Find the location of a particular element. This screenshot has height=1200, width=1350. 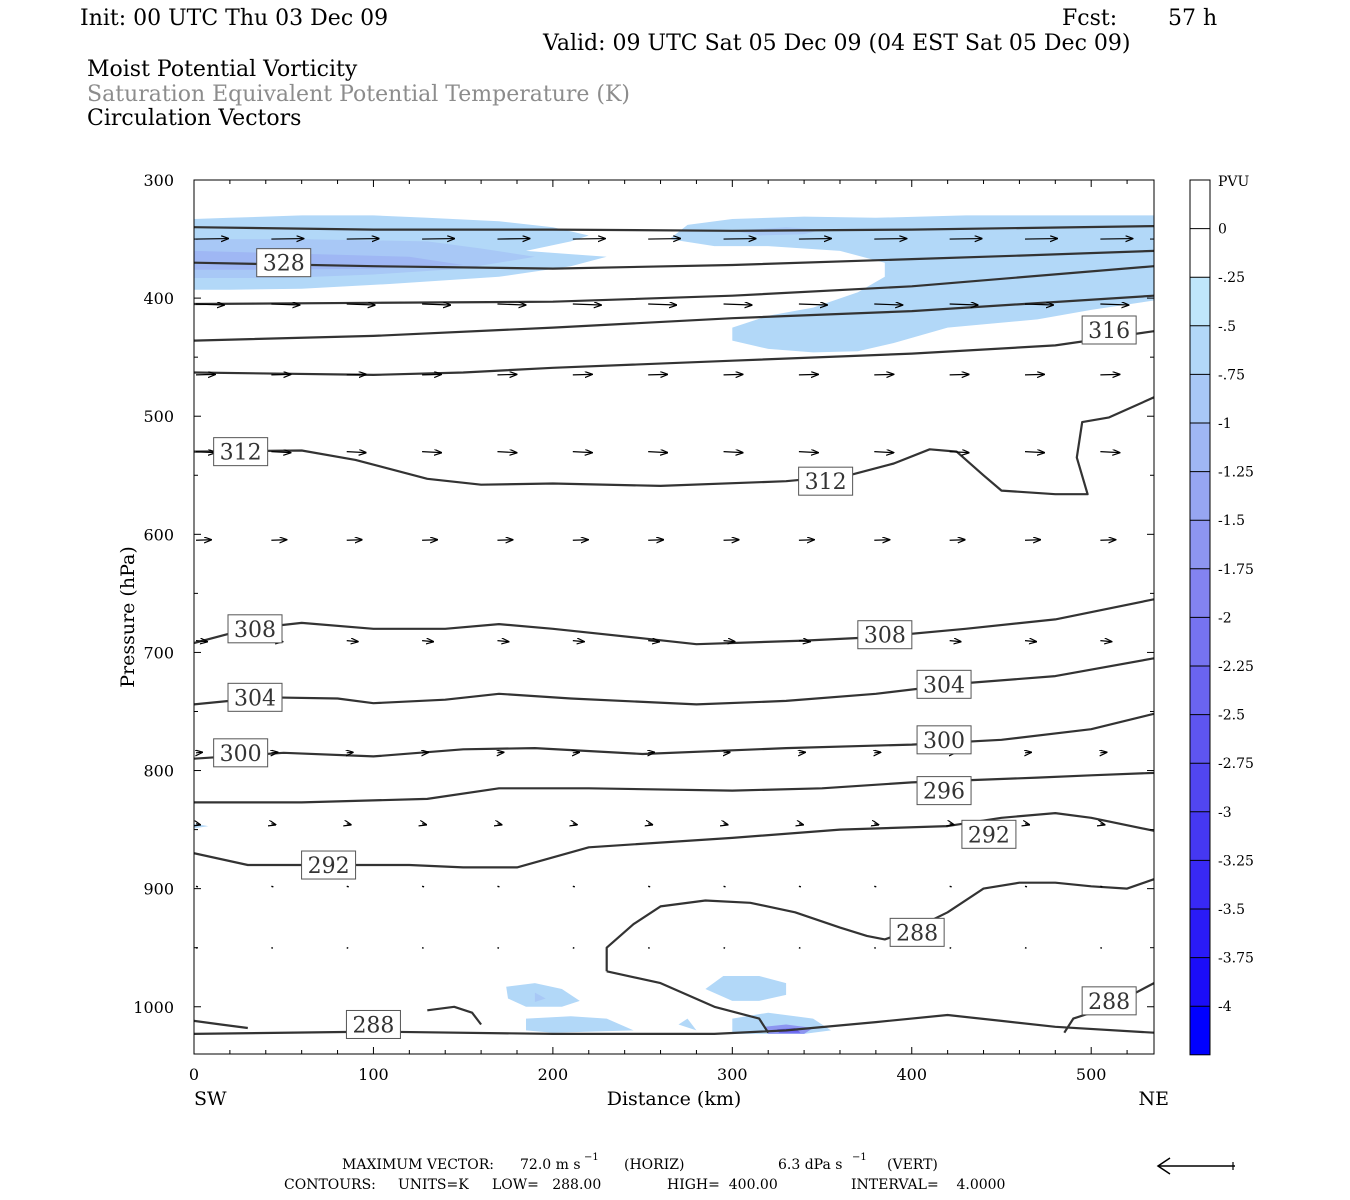

horiz-exponent: −1 is located at coordinates (591, 1157).